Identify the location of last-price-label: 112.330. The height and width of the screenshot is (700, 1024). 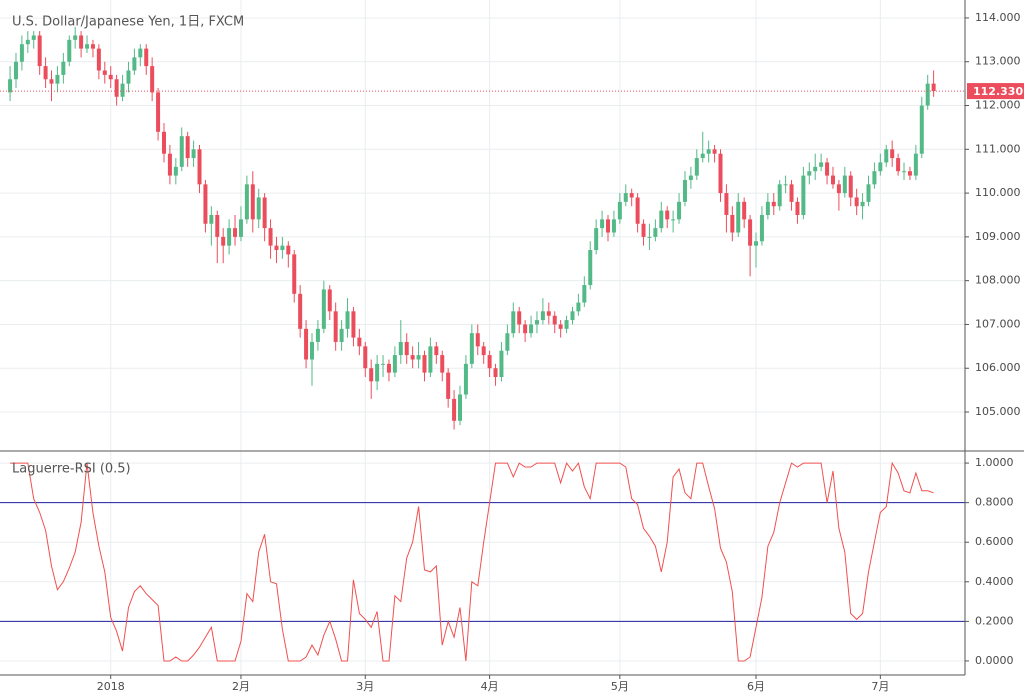
(998, 91).